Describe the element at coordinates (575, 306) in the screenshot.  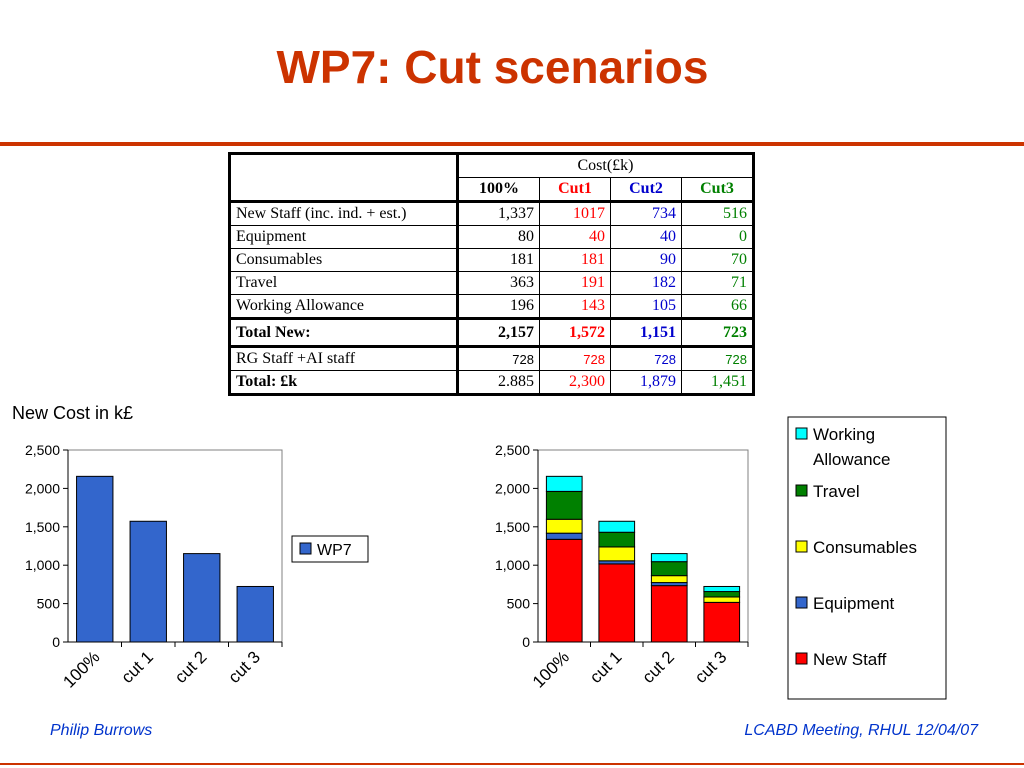
I see `cell: 143` at that location.